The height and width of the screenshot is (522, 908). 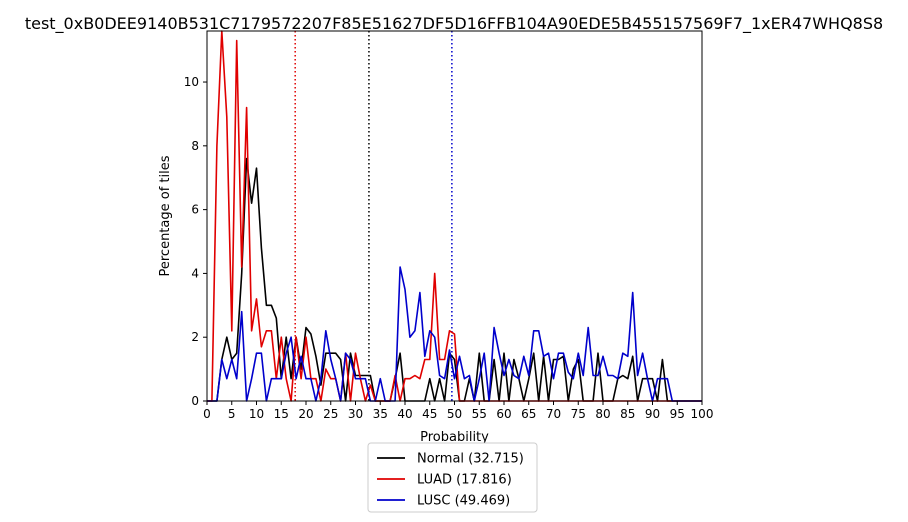 I want to click on x-tick-label: 65, so click(x=528, y=414).